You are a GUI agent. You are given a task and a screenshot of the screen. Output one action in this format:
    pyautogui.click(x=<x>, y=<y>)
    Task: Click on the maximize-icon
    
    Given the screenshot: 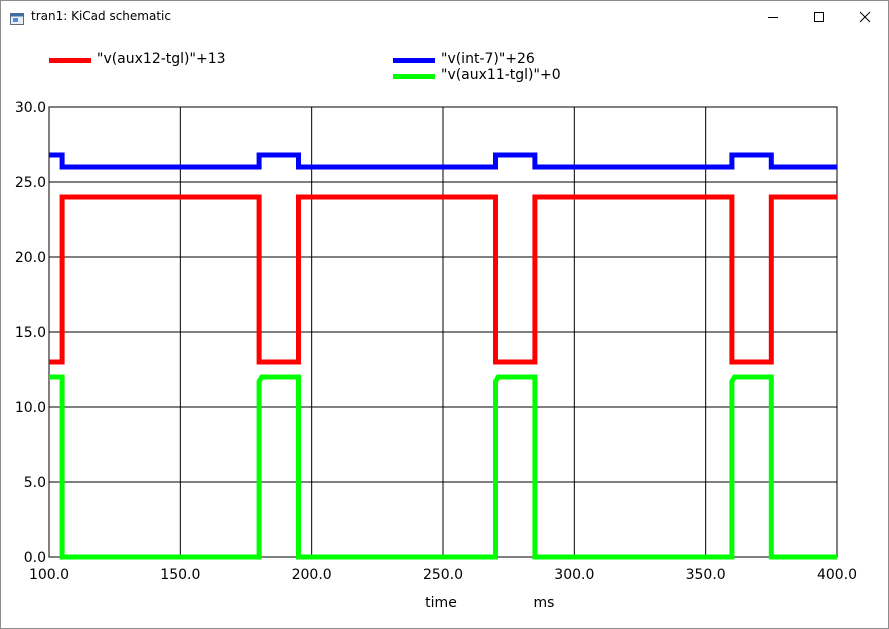 What is the action you would take?
    pyautogui.click(x=819, y=17)
    